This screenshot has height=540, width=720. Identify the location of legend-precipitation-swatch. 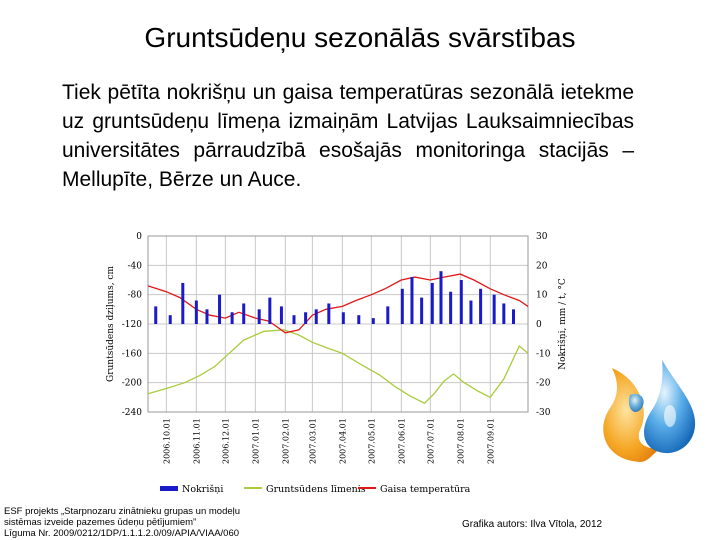
(169, 488).